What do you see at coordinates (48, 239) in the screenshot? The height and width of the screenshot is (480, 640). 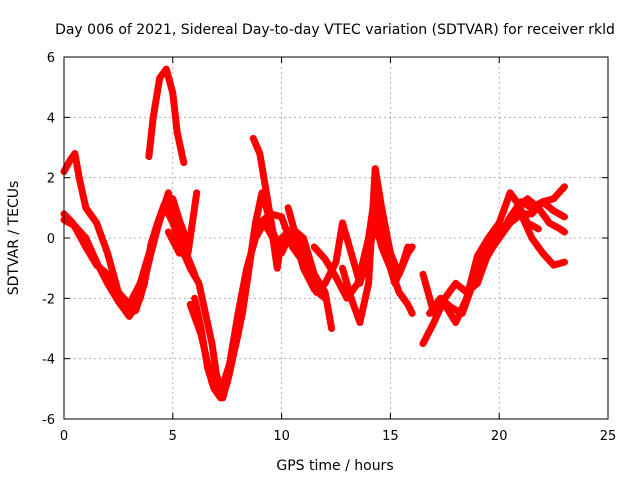 I see `y-tick-labels: -6 -4 -2 0 2 4 6` at bounding box center [48, 239].